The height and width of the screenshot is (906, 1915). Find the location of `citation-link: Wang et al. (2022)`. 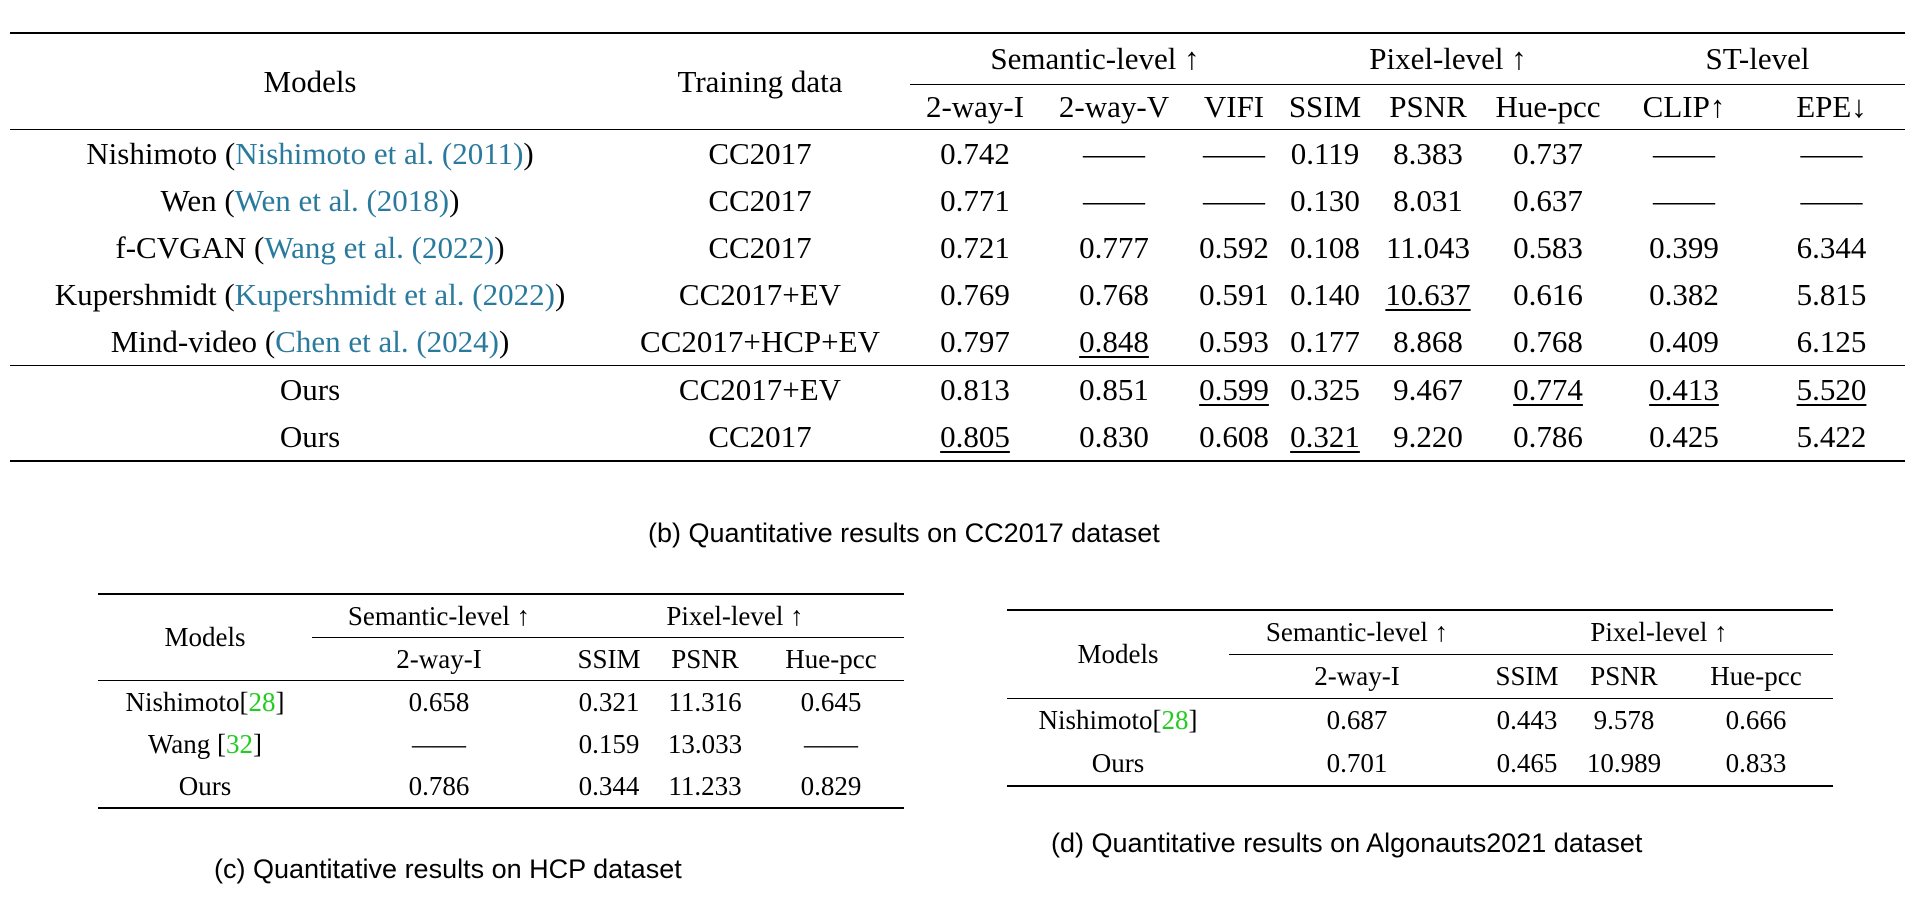

citation-link: Wang et al. (2022) is located at coordinates (379, 247).